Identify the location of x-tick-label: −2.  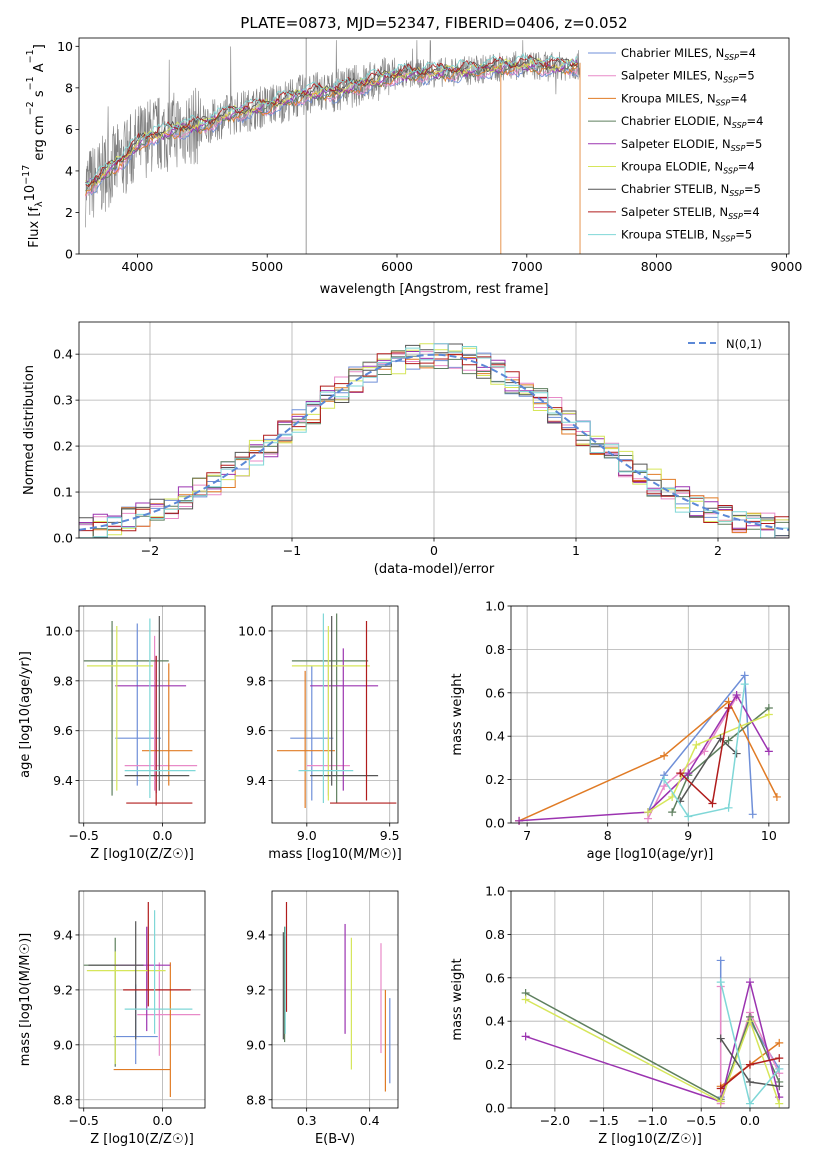
(150, 550).